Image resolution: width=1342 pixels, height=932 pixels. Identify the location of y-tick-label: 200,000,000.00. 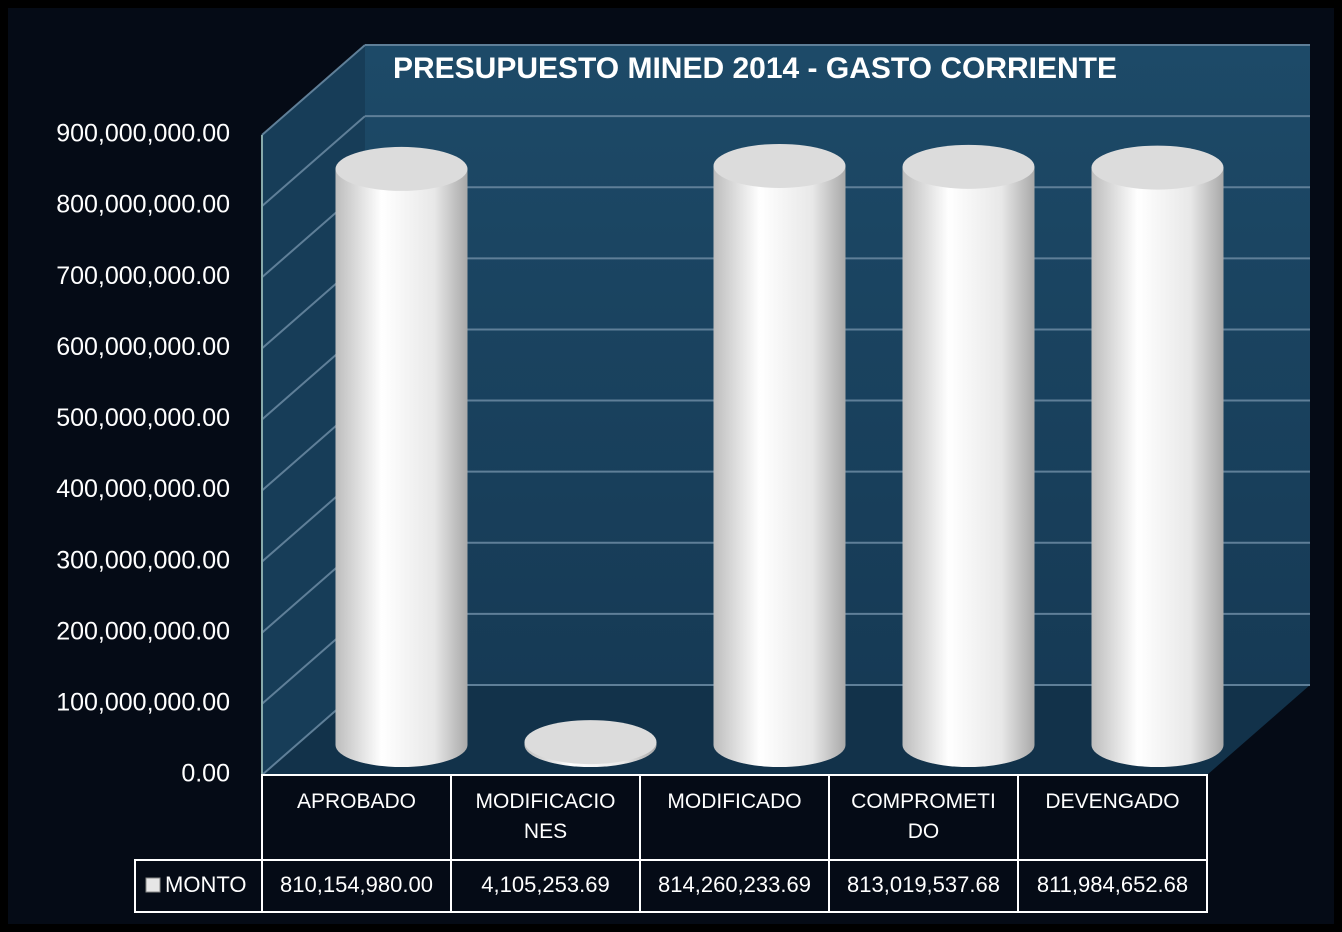
(143, 631).